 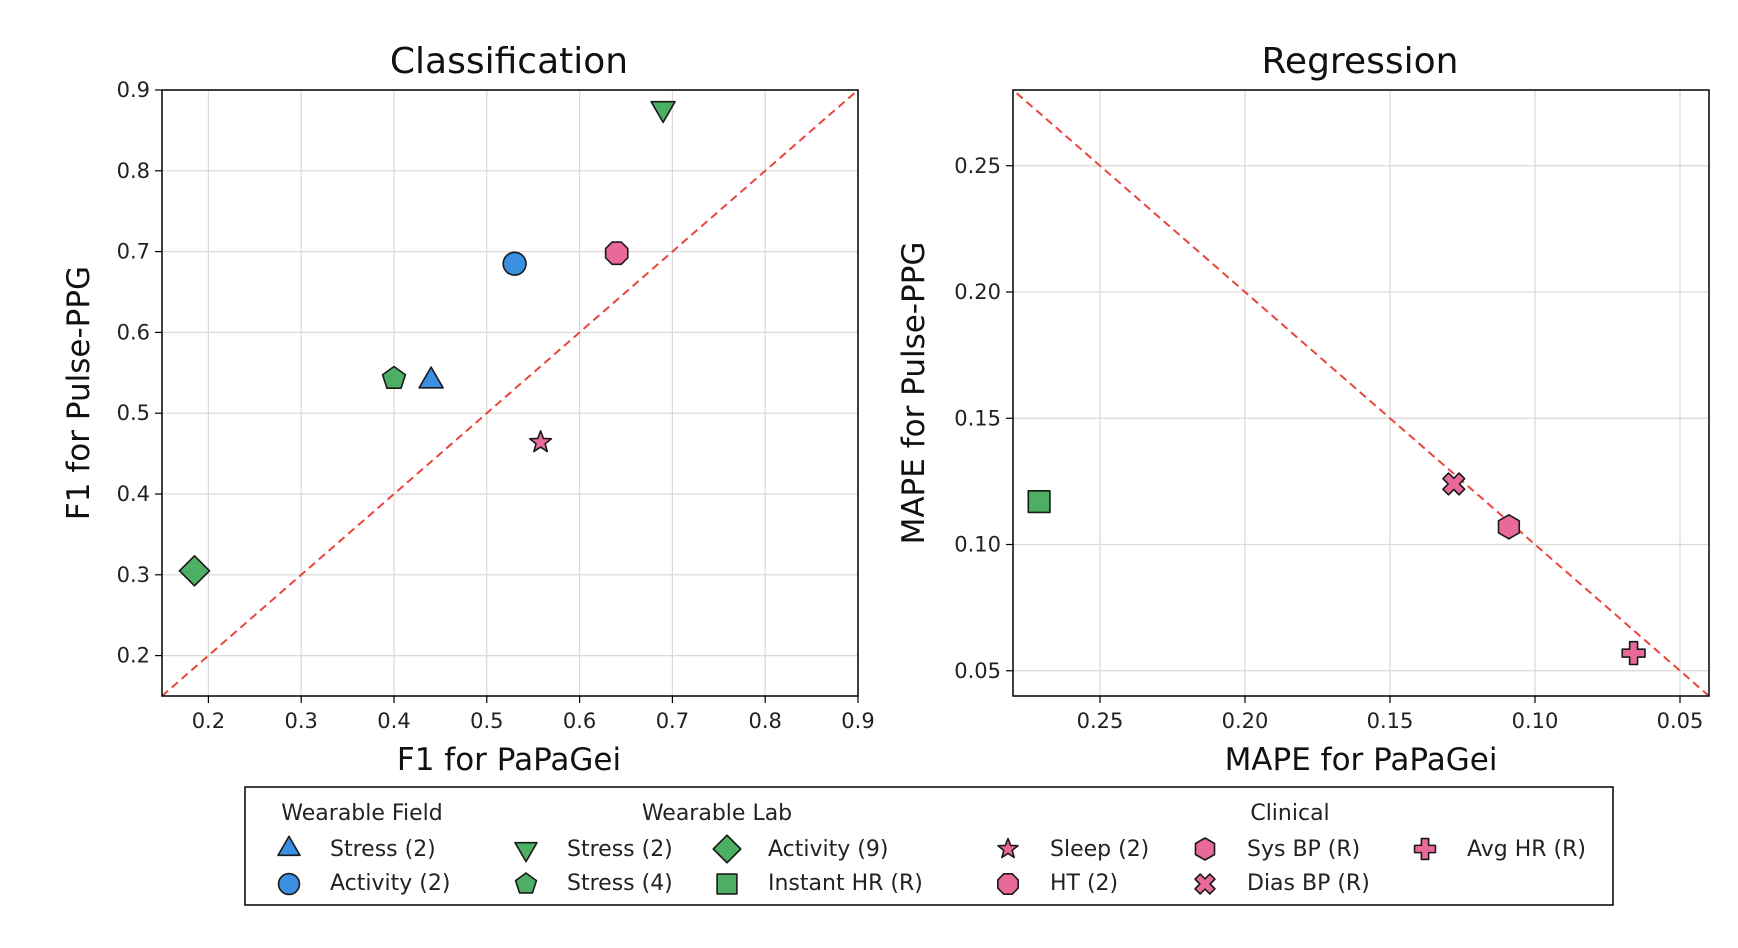 What do you see at coordinates (1205, 849) in the screenshot?
I see `legend-marker-hexagon-icon` at bounding box center [1205, 849].